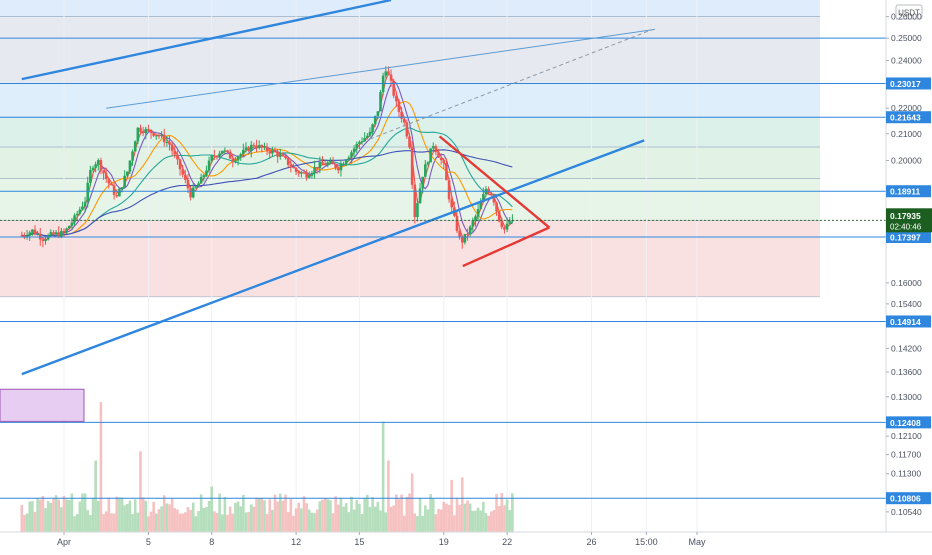 This screenshot has width=932, height=555. Describe the element at coordinates (380, 68) in the screenshot. I see `trend-channel-line` at that location.